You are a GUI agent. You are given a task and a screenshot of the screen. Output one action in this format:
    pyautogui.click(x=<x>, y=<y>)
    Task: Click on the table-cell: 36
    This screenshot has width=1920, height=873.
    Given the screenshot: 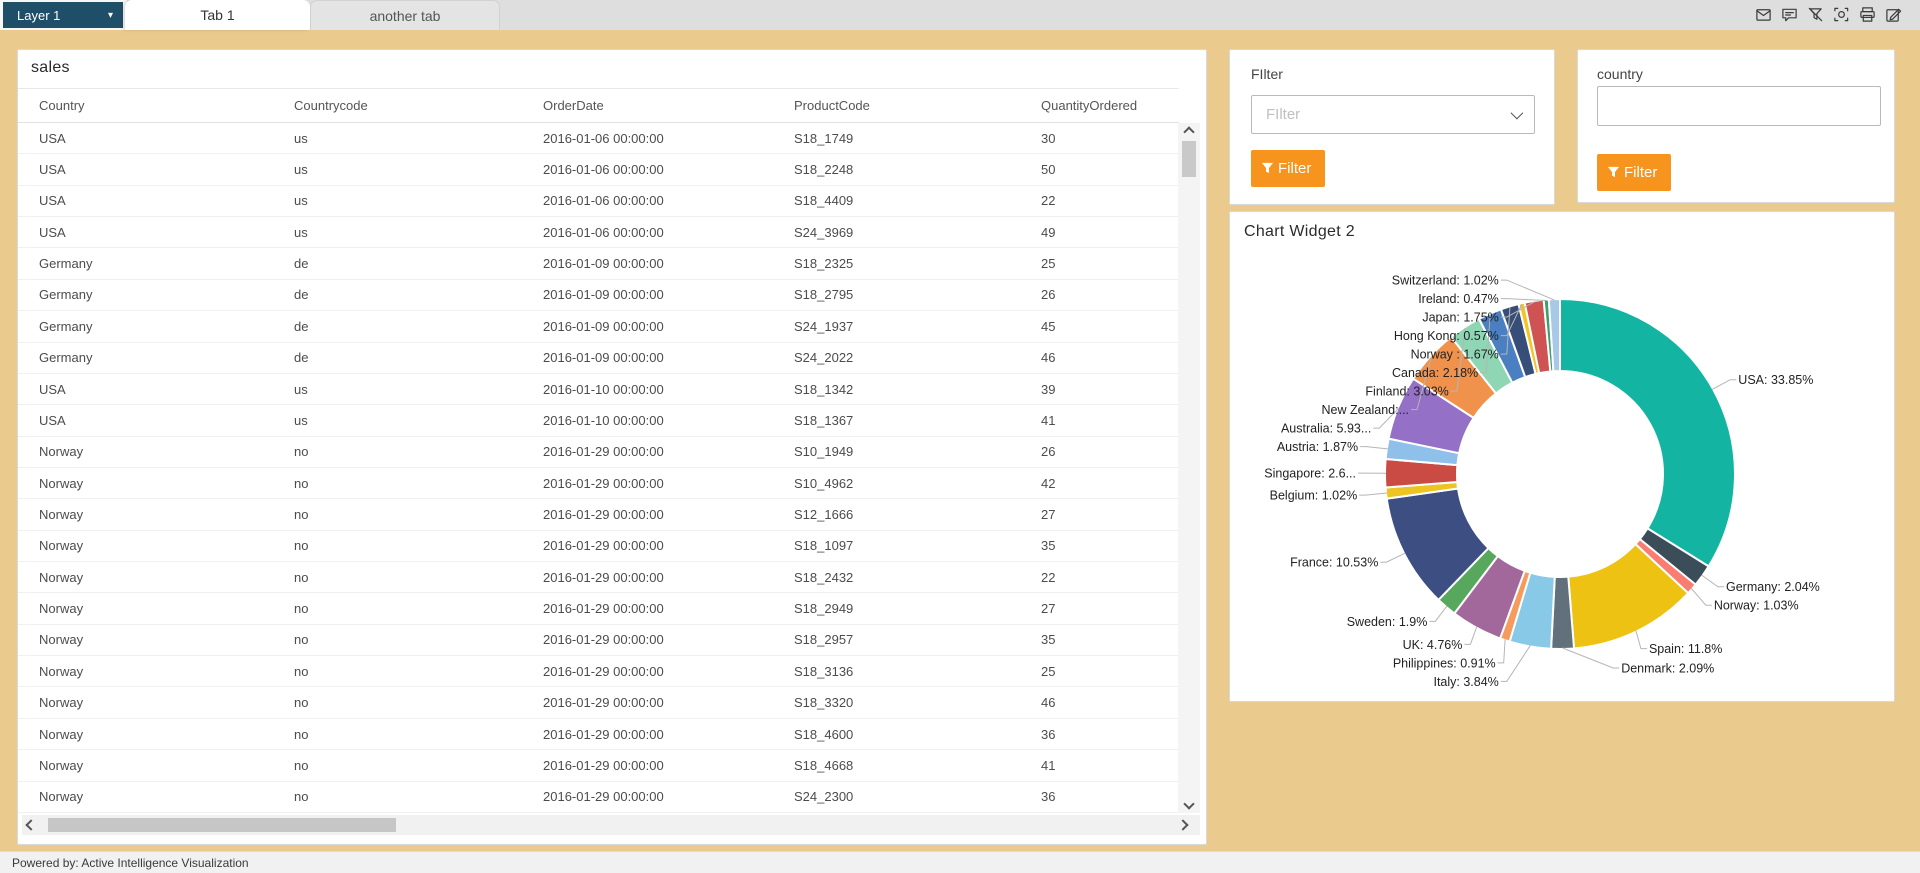 What is the action you would take?
    pyautogui.click(x=1048, y=734)
    